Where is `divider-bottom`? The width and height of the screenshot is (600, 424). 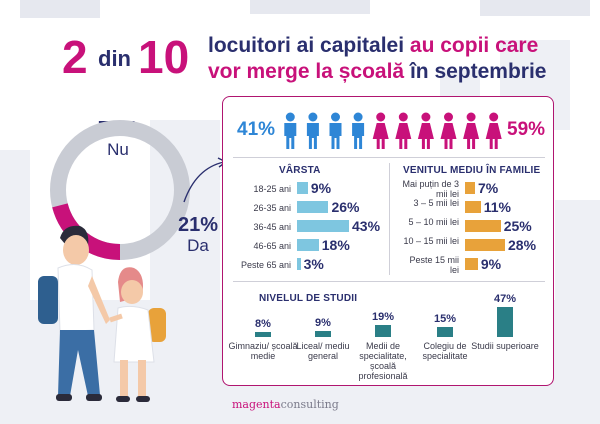 divider-bottom is located at coordinates (389, 281).